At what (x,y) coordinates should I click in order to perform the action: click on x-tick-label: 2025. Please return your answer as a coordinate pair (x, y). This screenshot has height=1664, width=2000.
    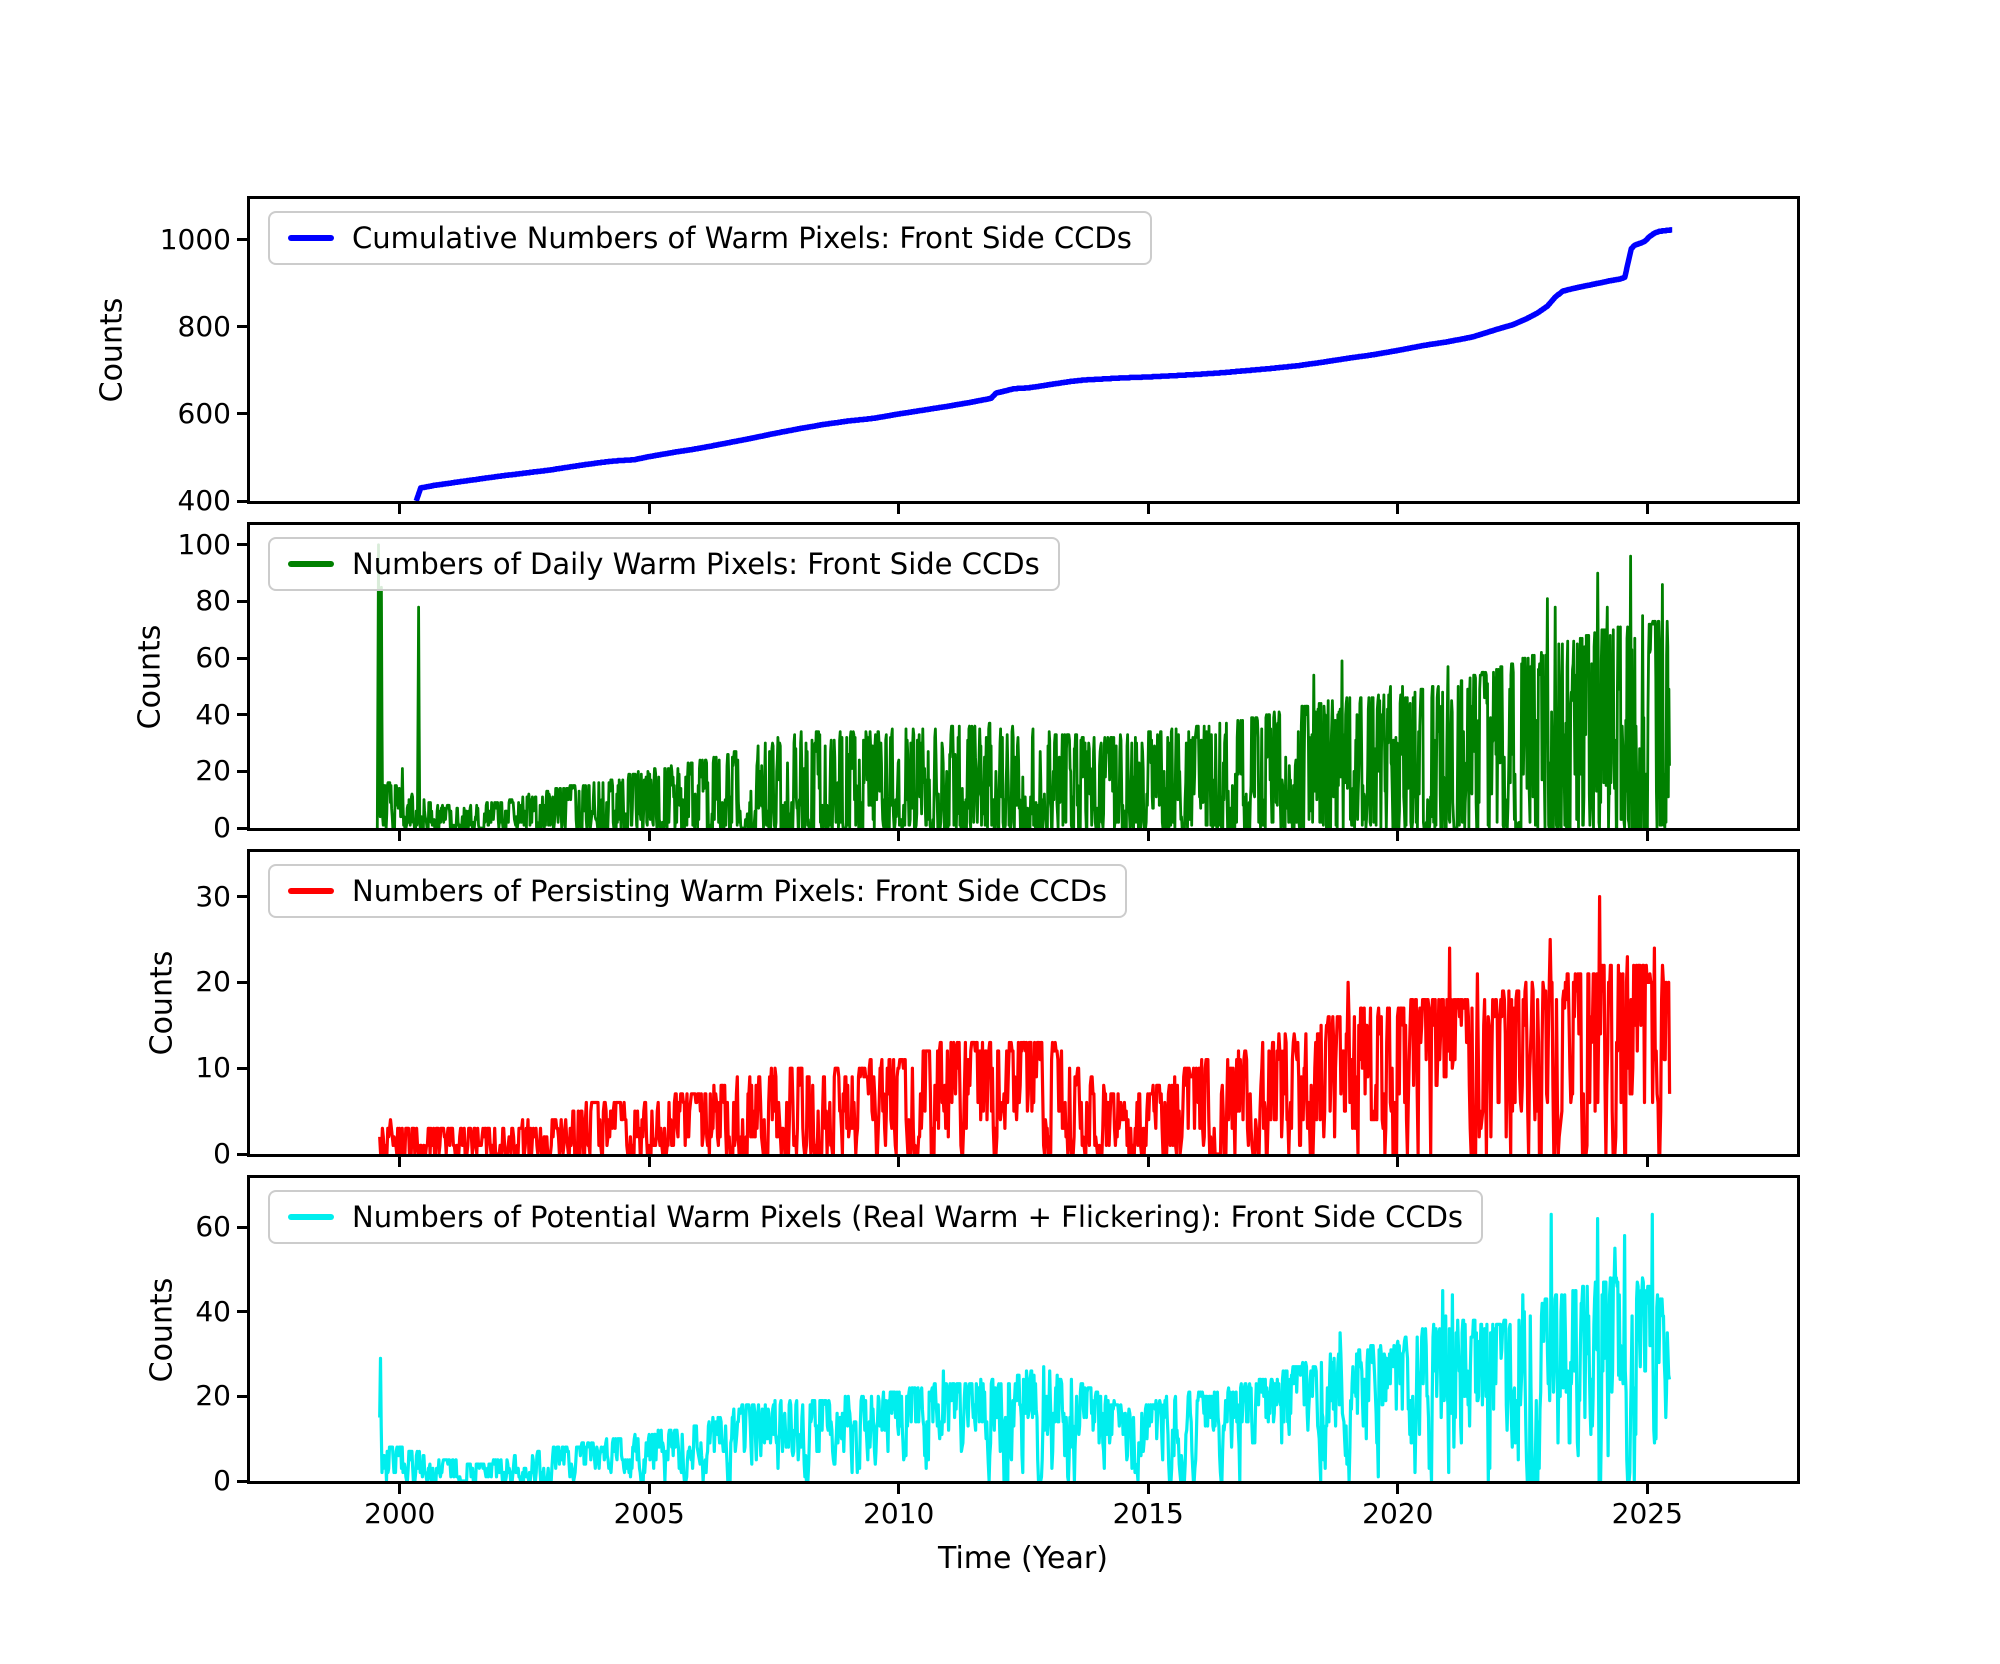
    Looking at the image, I should click on (1647, 1513).